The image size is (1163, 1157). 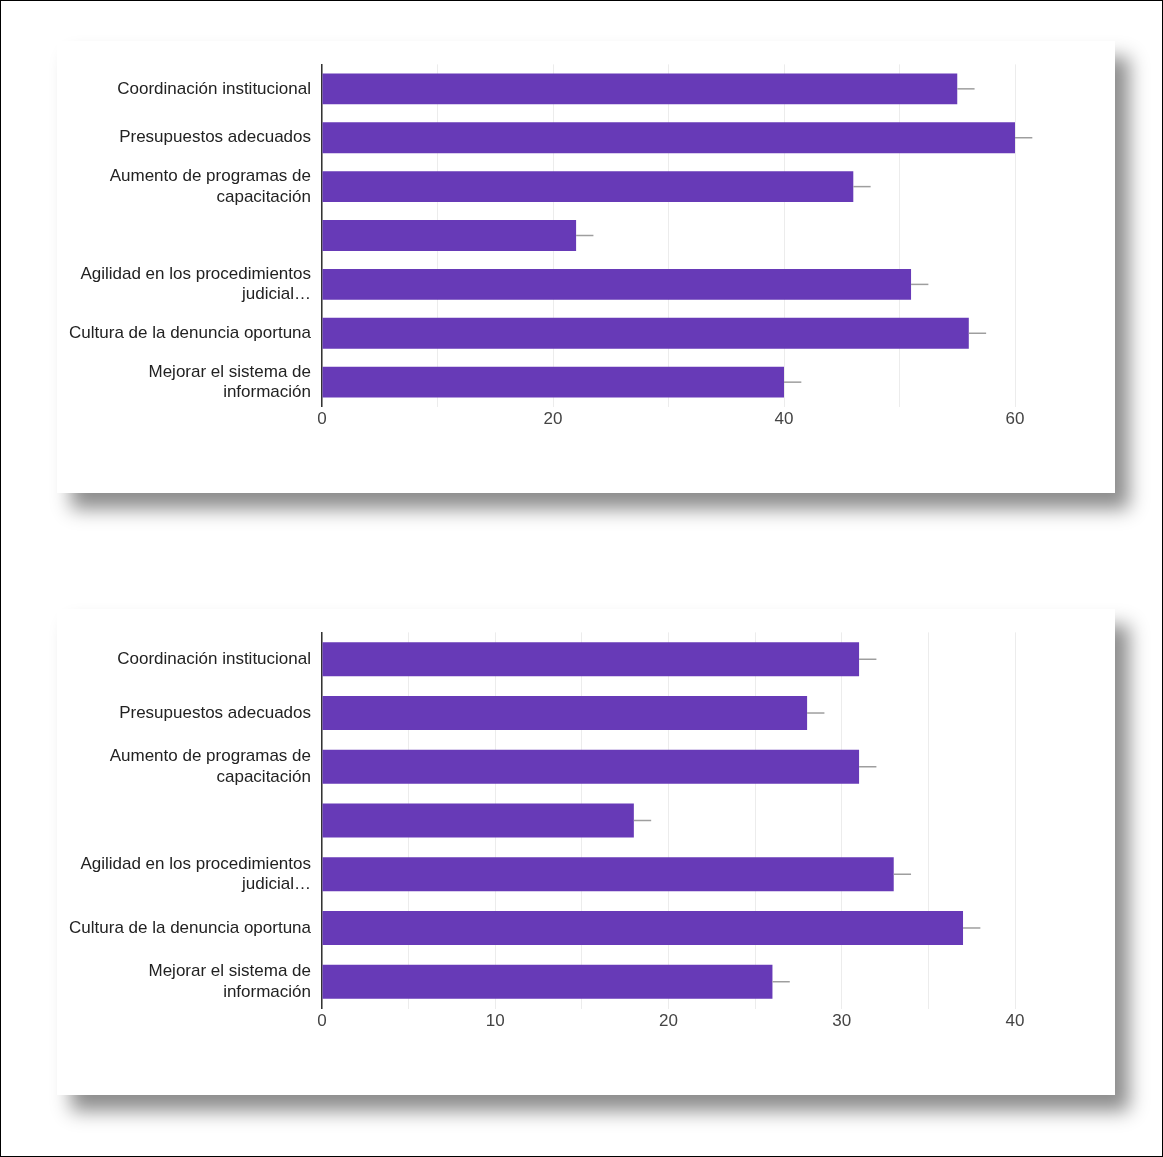 I want to click on x-tick-label: 10, so click(x=495, y=1021).